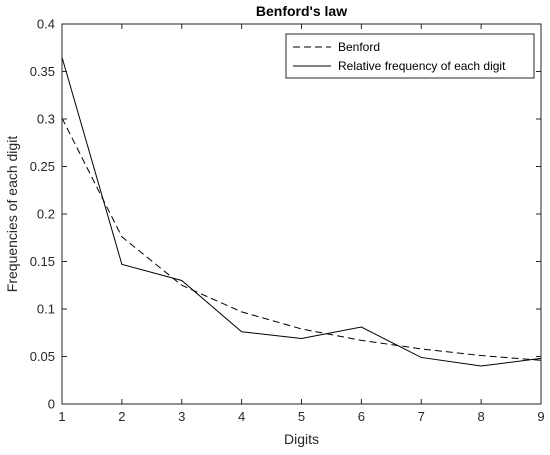  What do you see at coordinates (181, 416) in the screenshot?
I see `x-tick-label: 3` at bounding box center [181, 416].